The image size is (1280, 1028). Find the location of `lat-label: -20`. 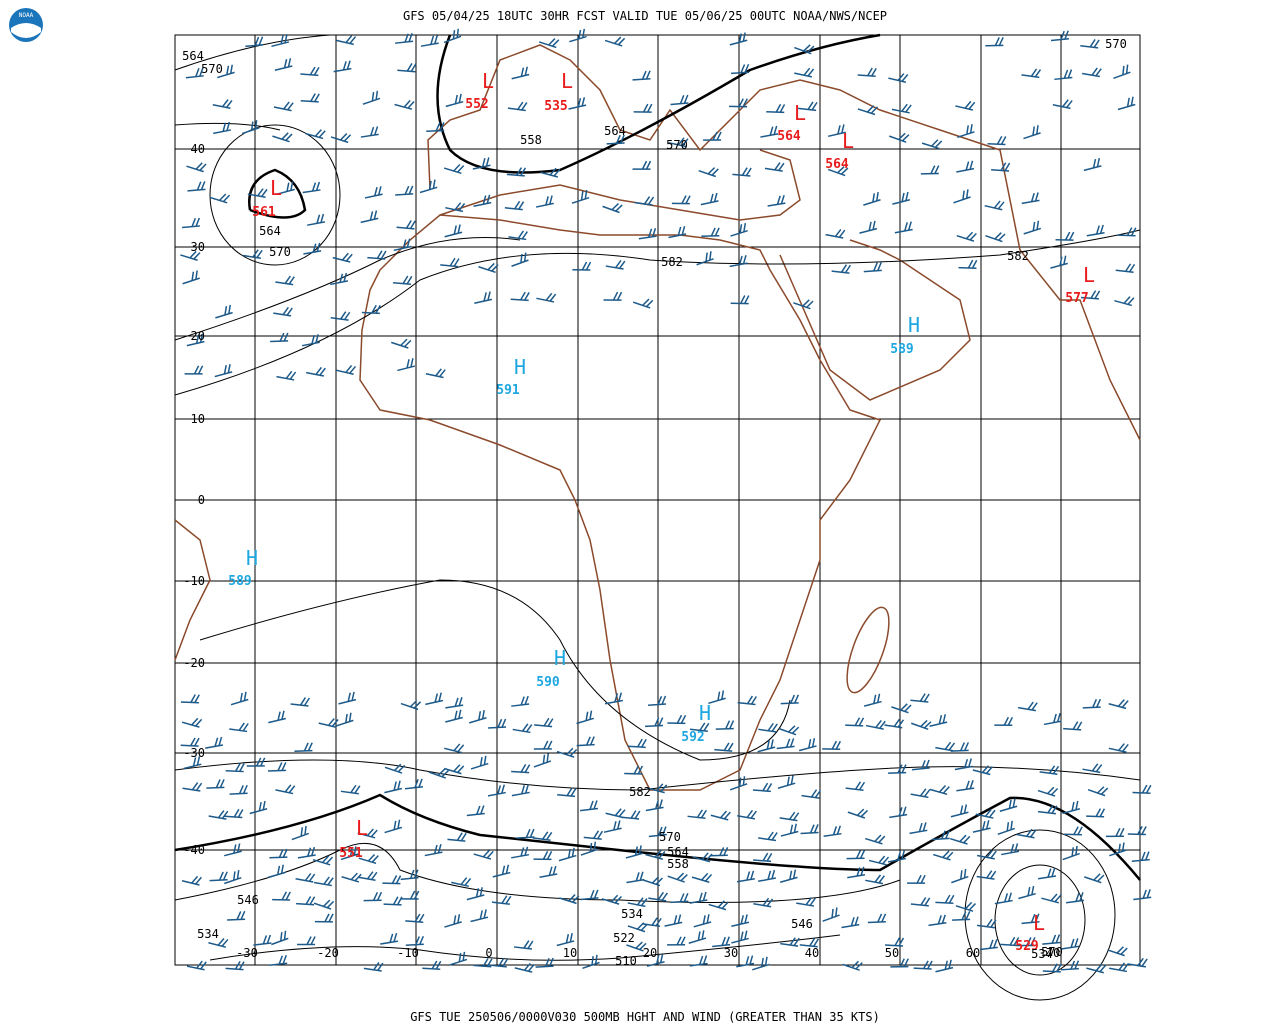

lat-label: -20 is located at coordinates (194, 663).